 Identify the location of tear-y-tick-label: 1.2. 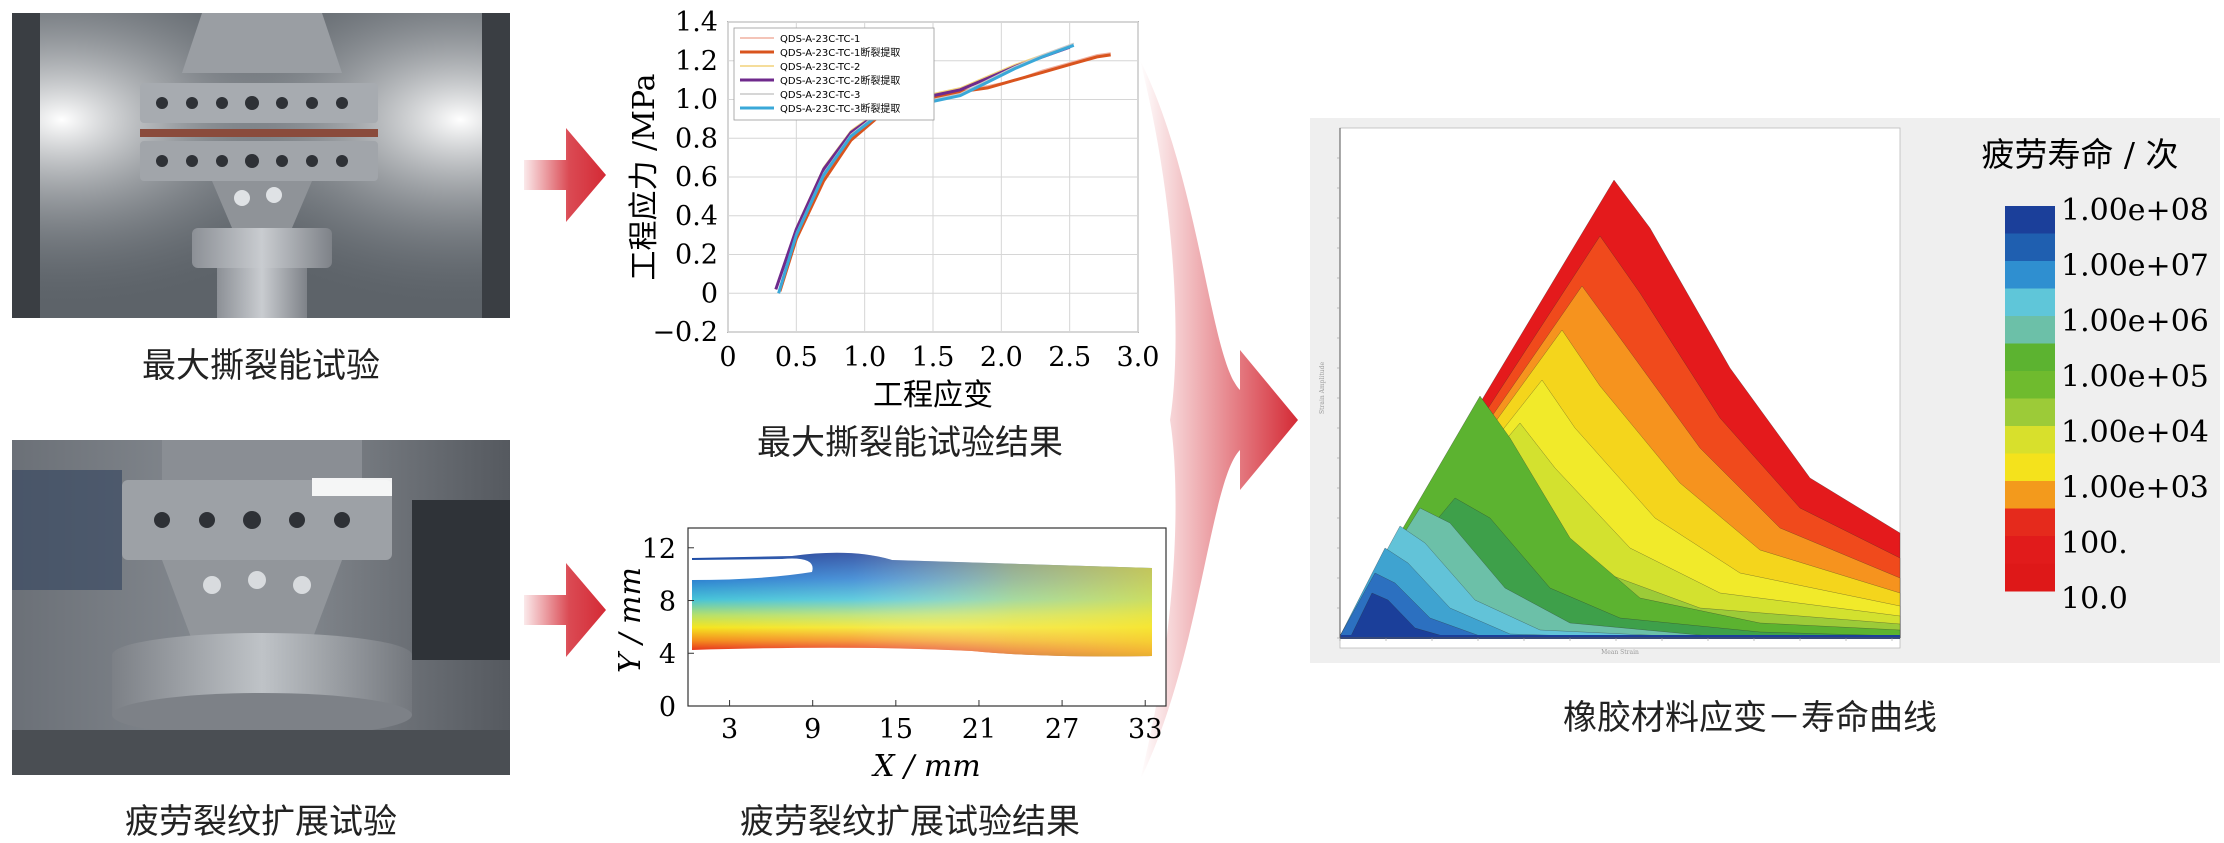
(696, 61).